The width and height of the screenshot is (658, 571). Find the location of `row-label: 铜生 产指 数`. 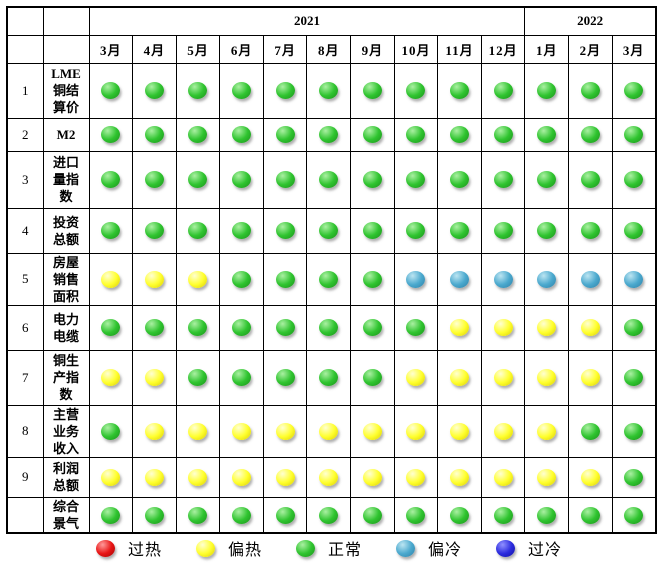

row-label: 铜生 产指 数 is located at coordinates (66, 377).